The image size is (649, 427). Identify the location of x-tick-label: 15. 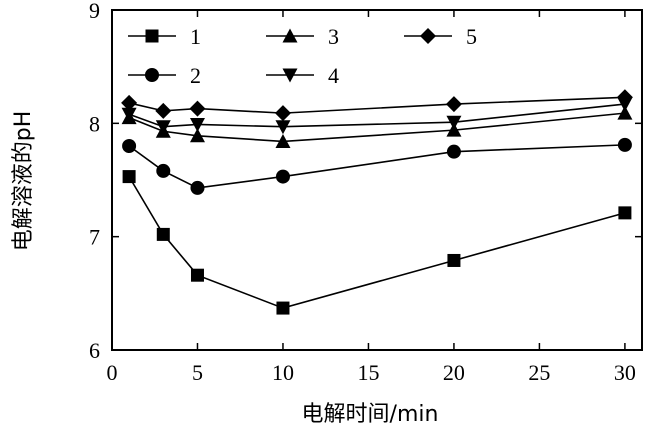
(368, 372).